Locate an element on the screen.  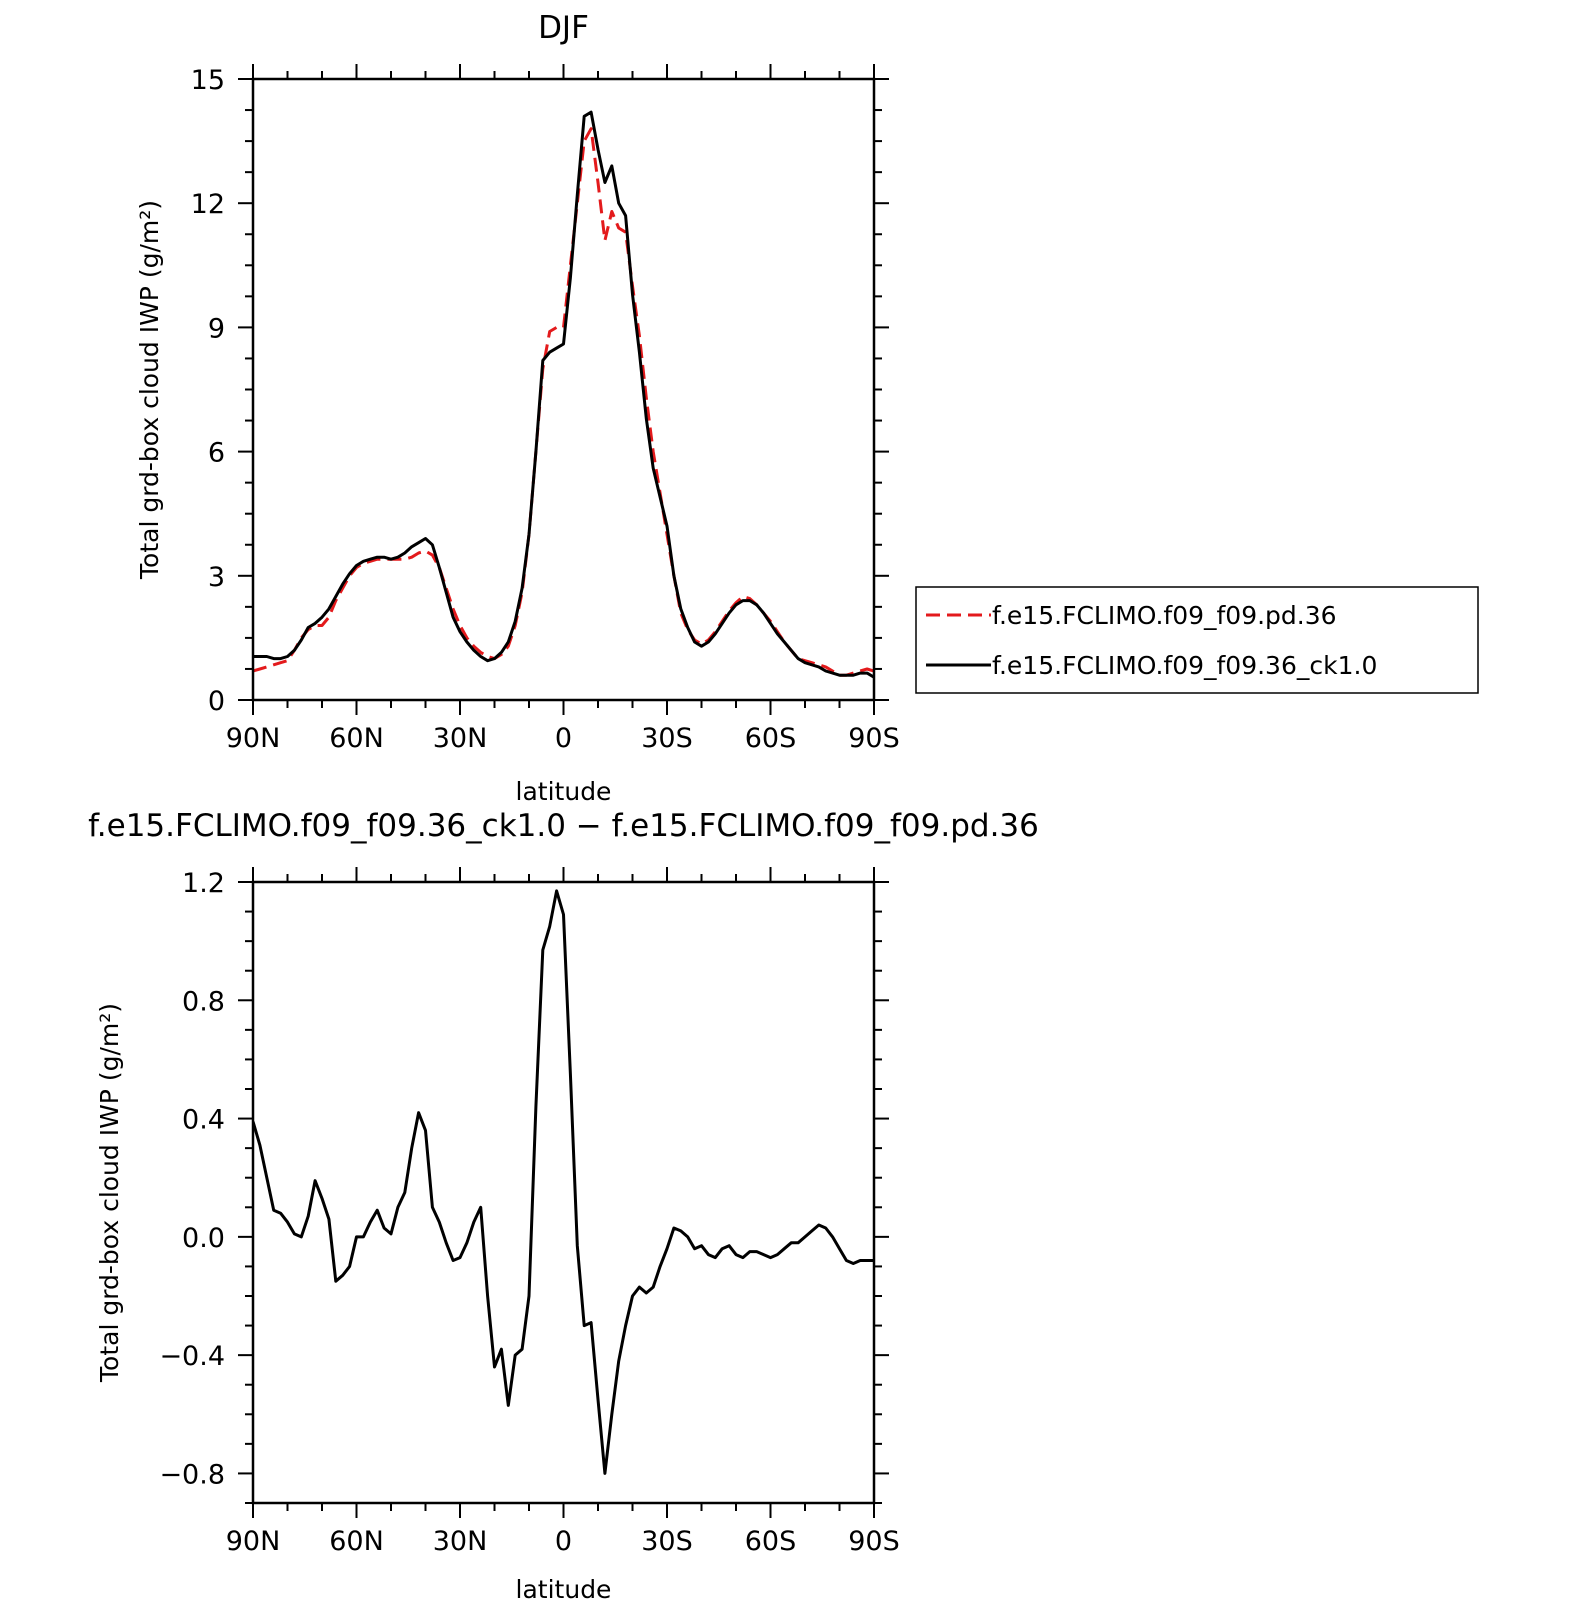
y-tick-label: −0.8 is located at coordinates (192, 1474).